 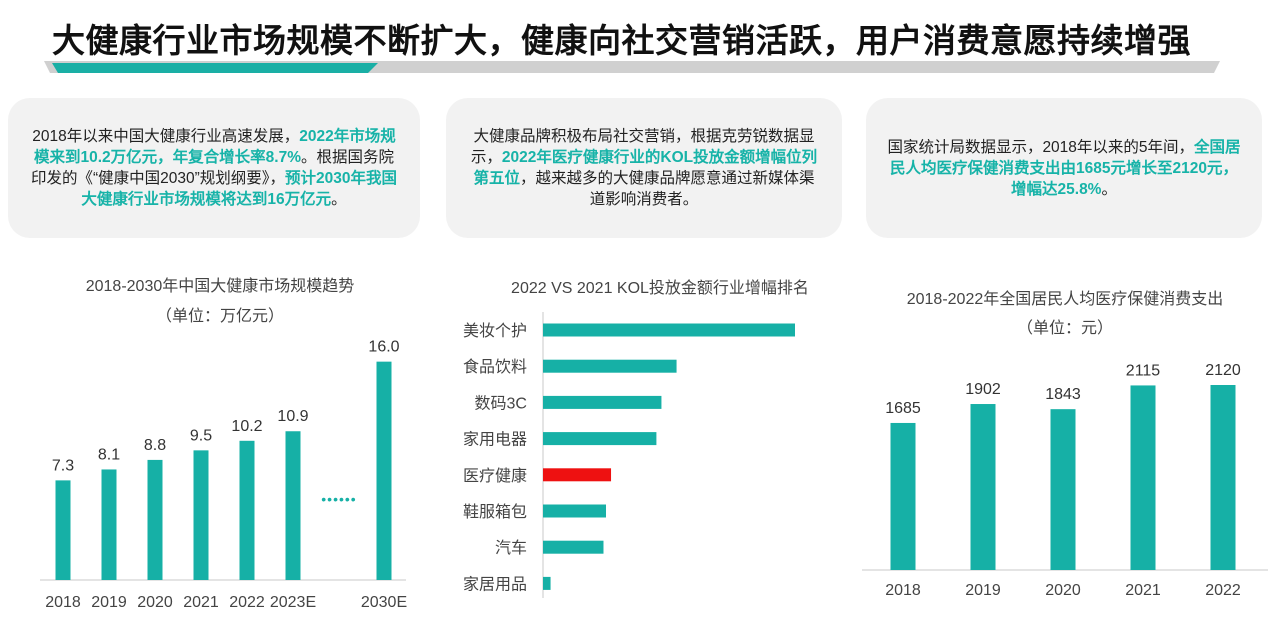 What do you see at coordinates (109, 454) in the screenshot?
I see `data-label: 8.1` at bounding box center [109, 454].